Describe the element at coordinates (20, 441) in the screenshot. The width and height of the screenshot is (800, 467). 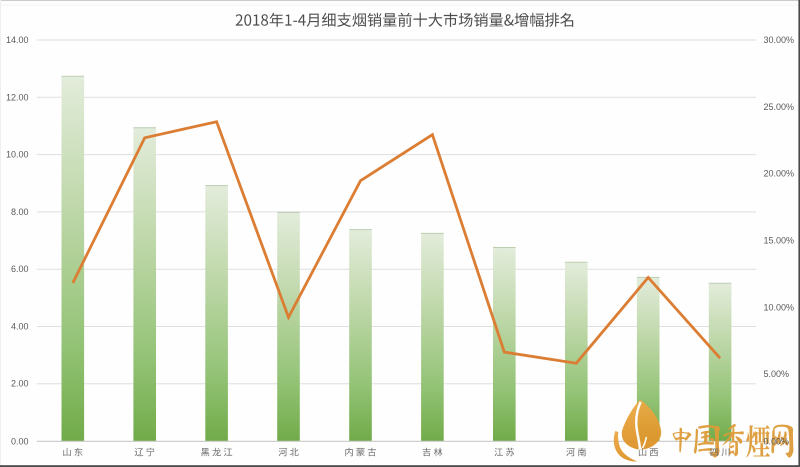
I see `svg-text: 0.00` at that location.